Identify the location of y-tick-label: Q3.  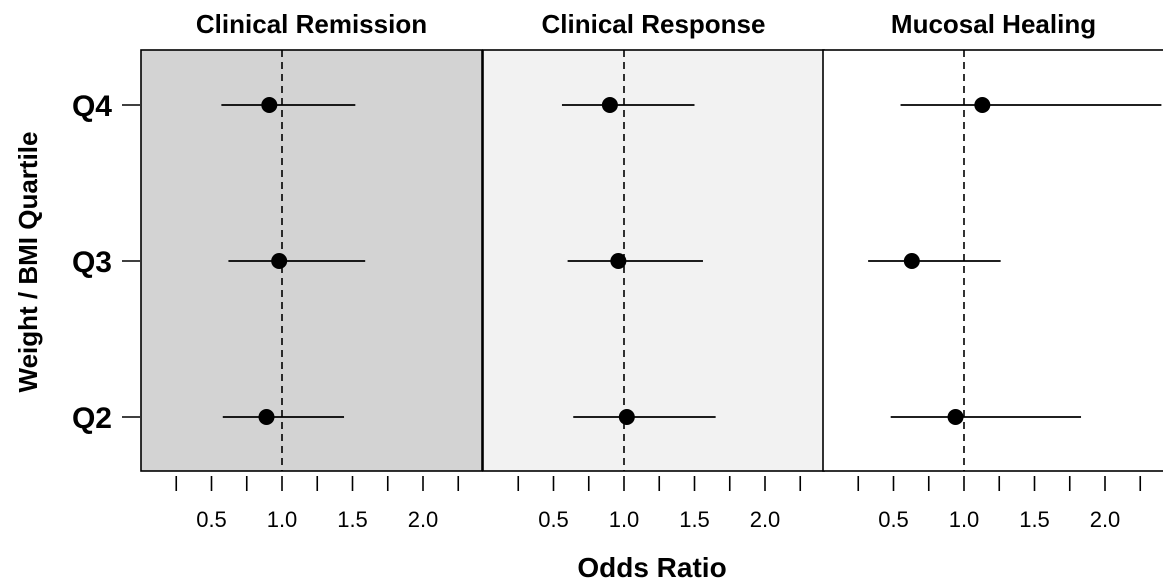
(92, 262).